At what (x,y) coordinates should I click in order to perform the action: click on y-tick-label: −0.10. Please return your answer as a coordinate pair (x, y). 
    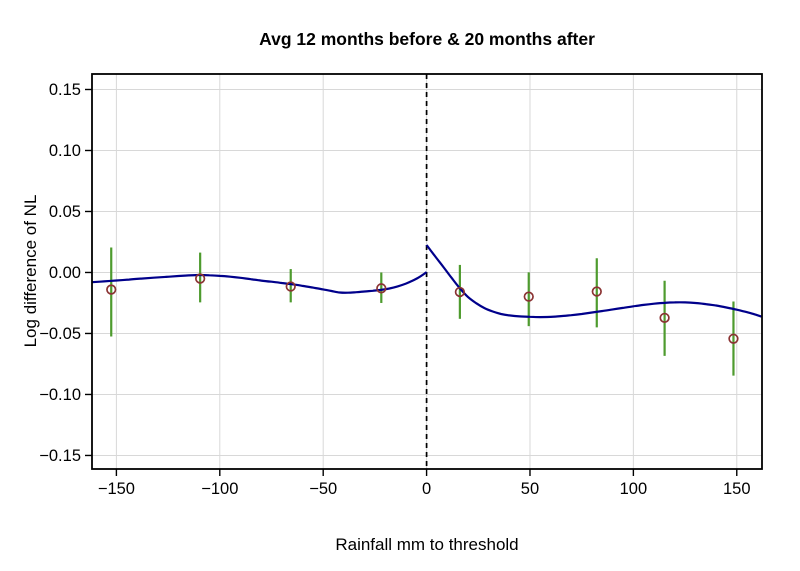
    Looking at the image, I should click on (60, 395).